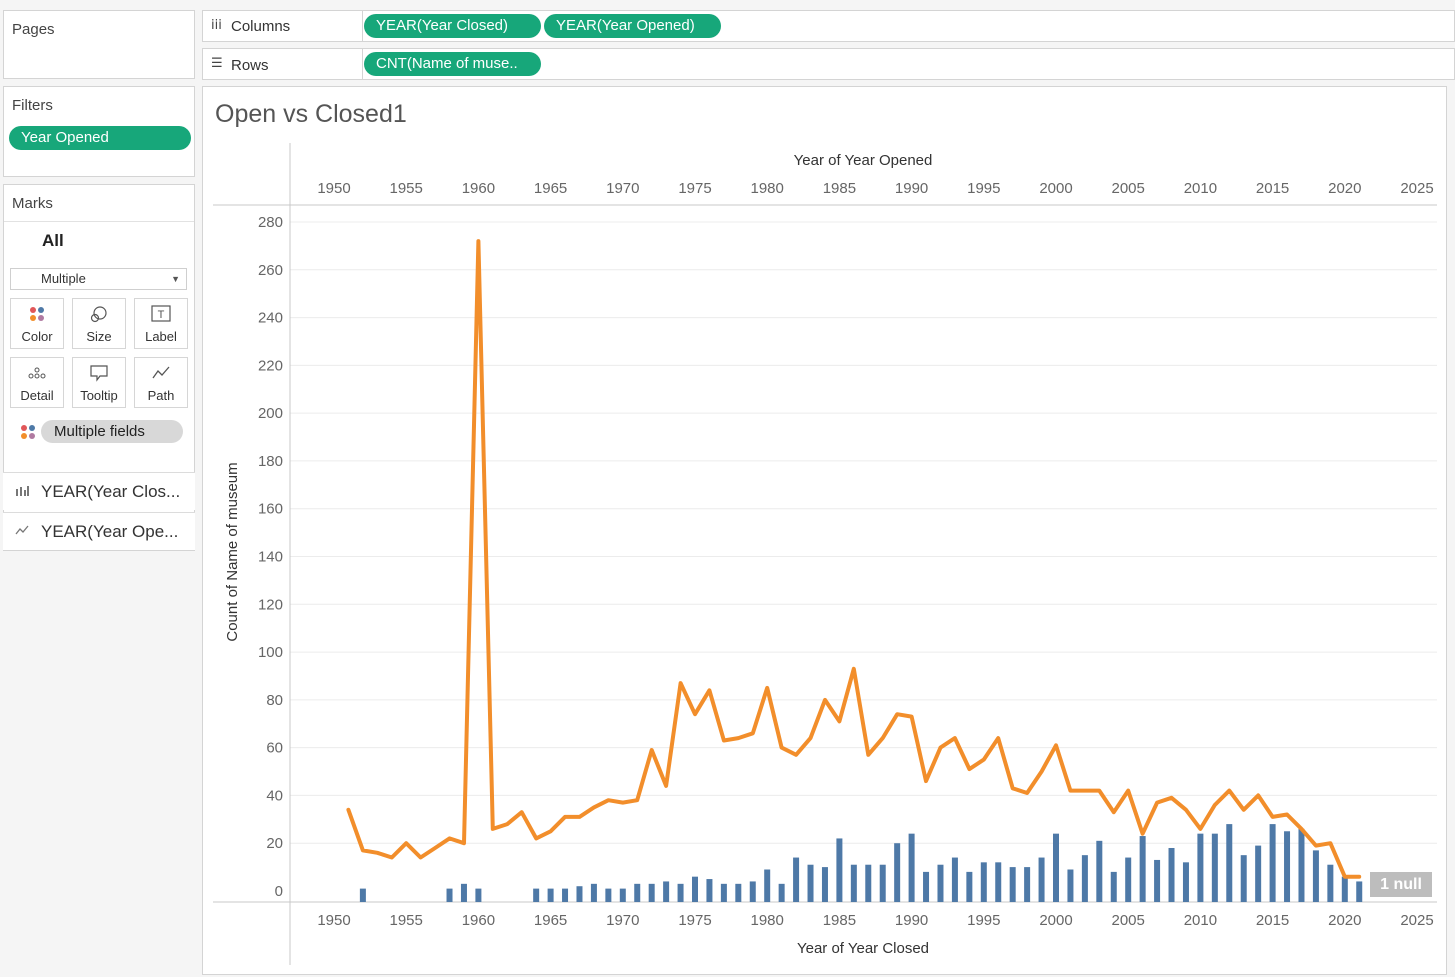  Describe the element at coordinates (274, 843) in the screenshot. I see `y-tick-label: 20` at that location.